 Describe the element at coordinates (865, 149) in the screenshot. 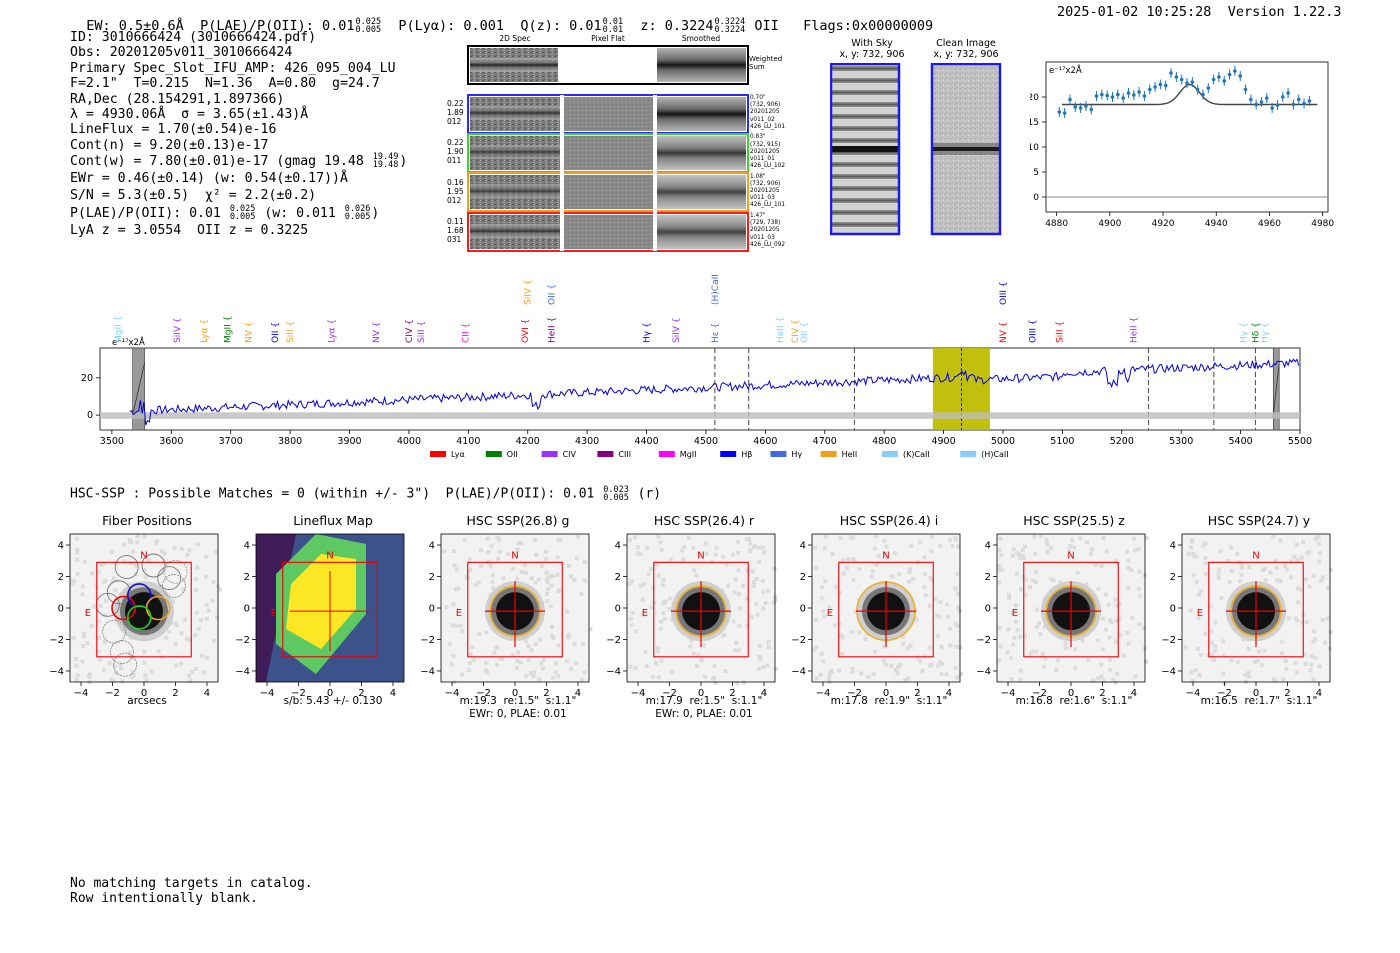

I see `with-sky-image` at that location.